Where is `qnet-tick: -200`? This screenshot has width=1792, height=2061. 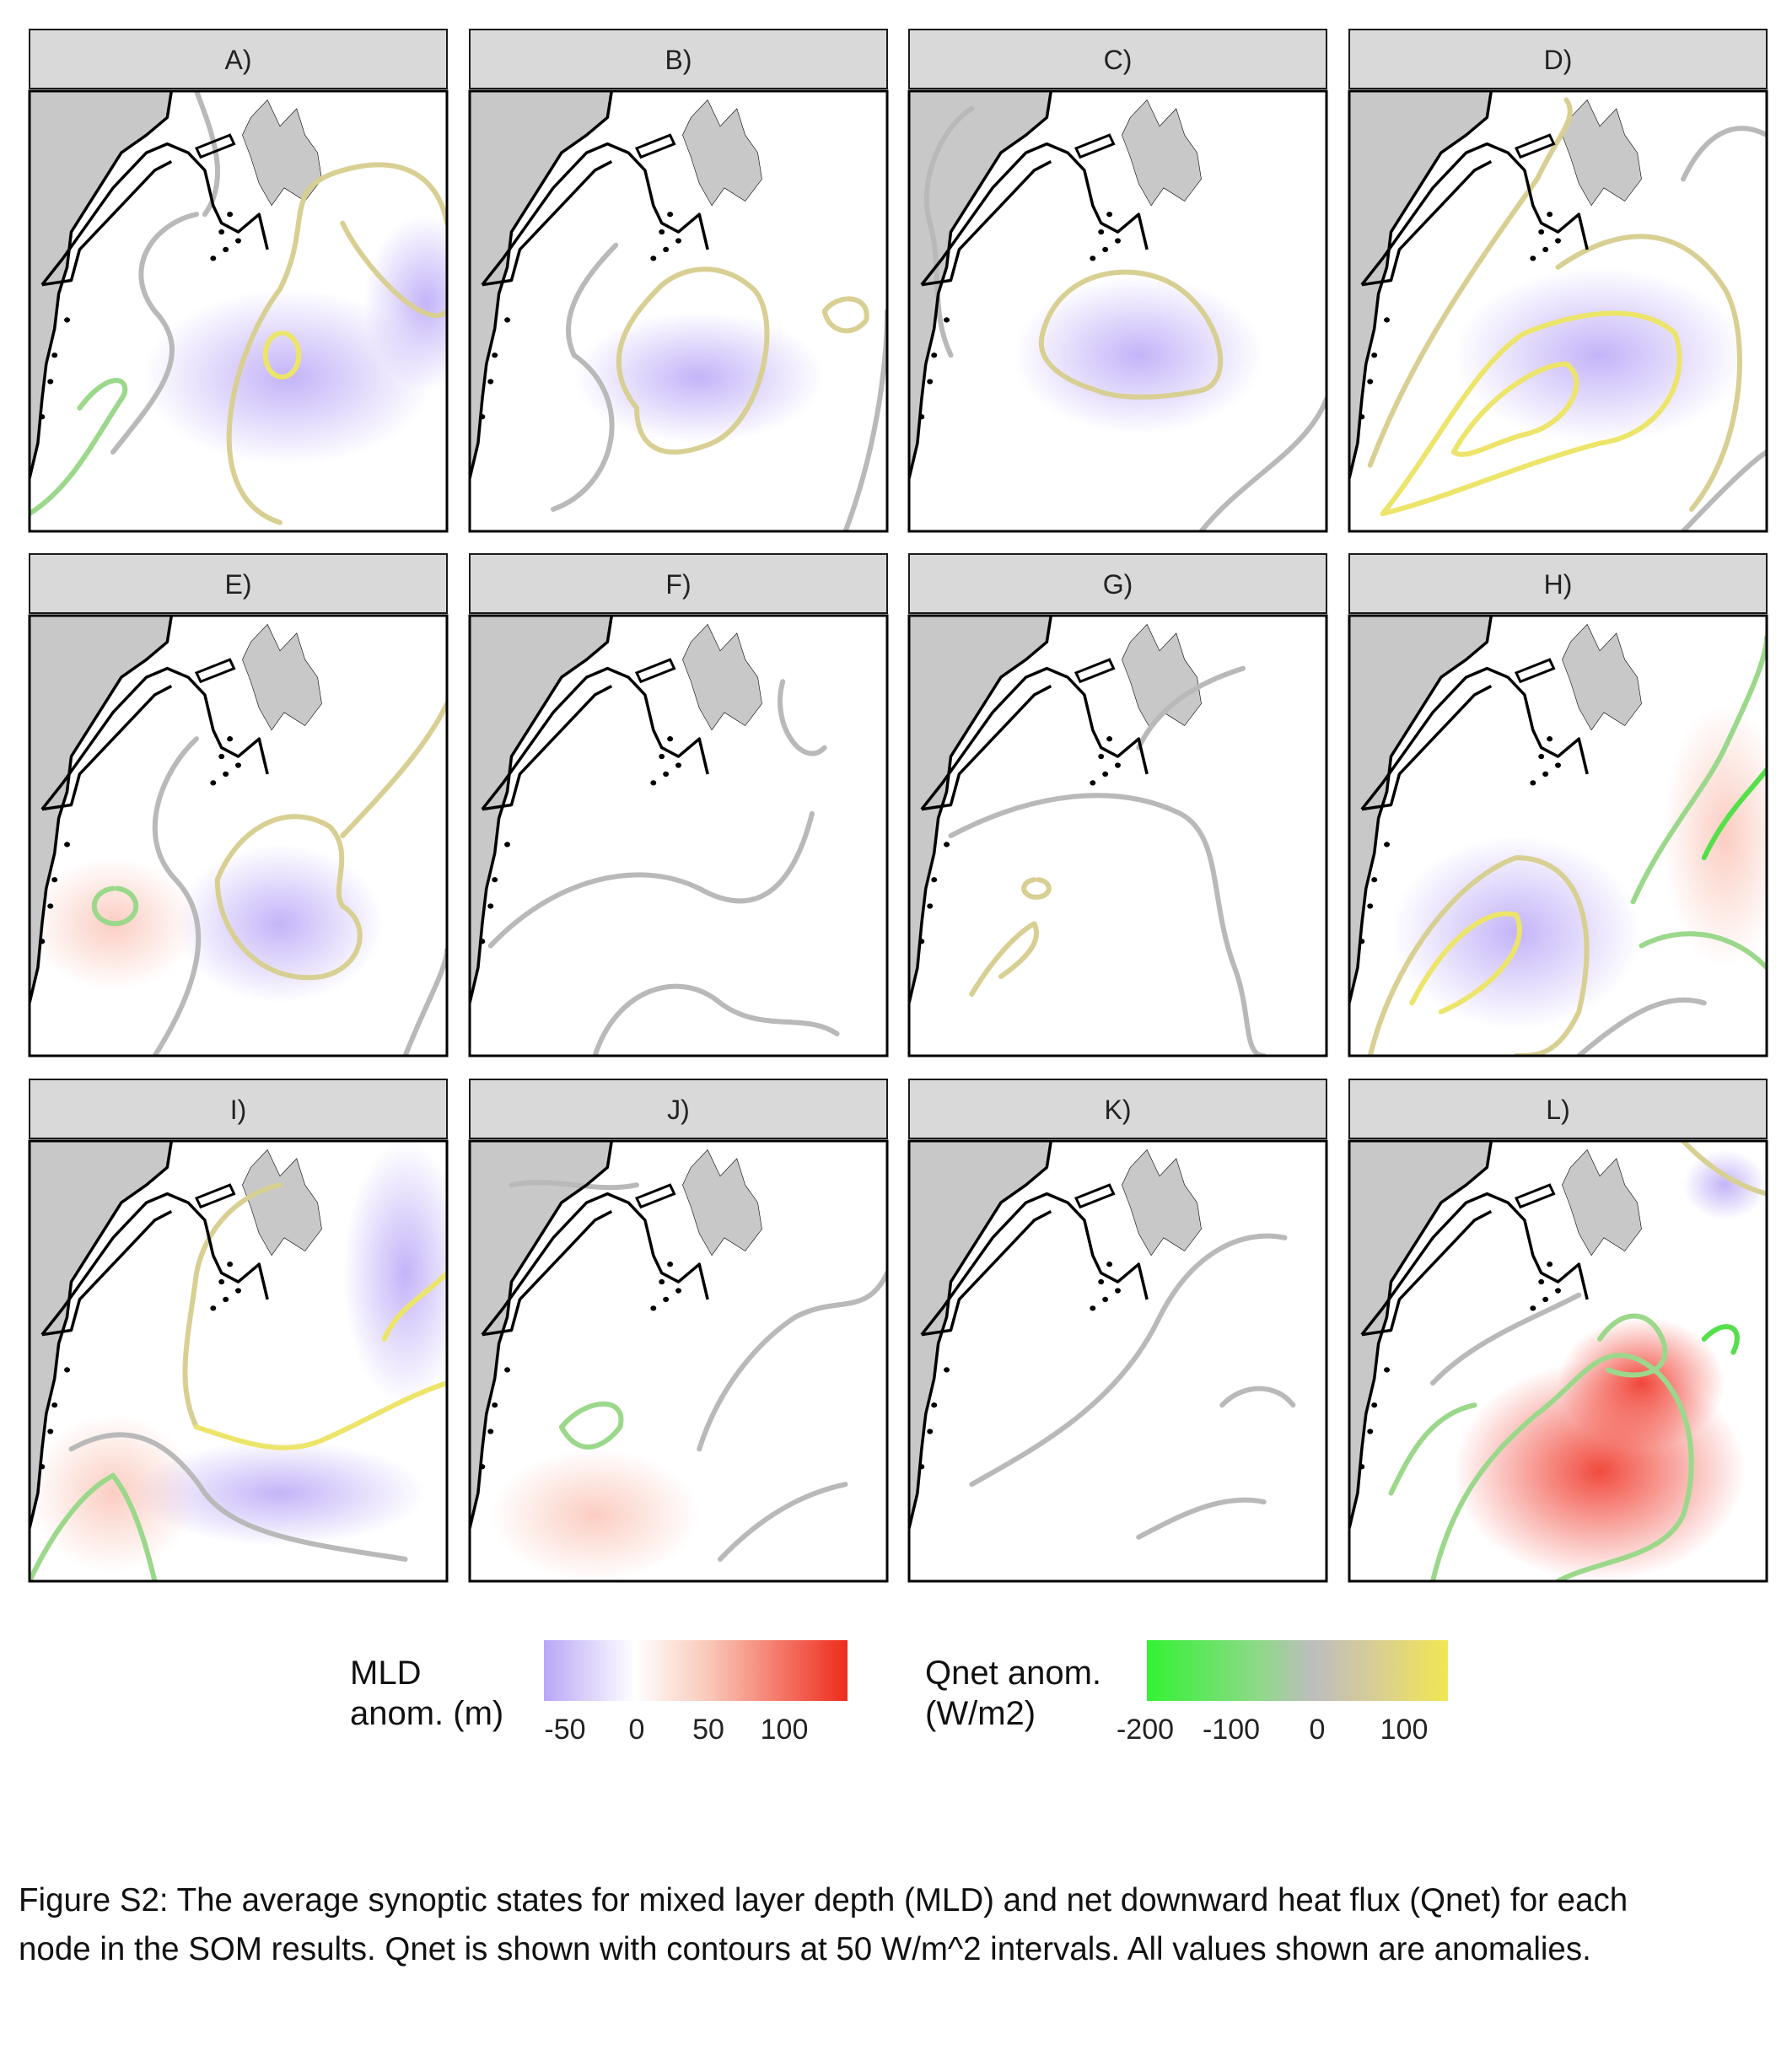
qnet-tick: -200 is located at coordinates (1145, 1730).